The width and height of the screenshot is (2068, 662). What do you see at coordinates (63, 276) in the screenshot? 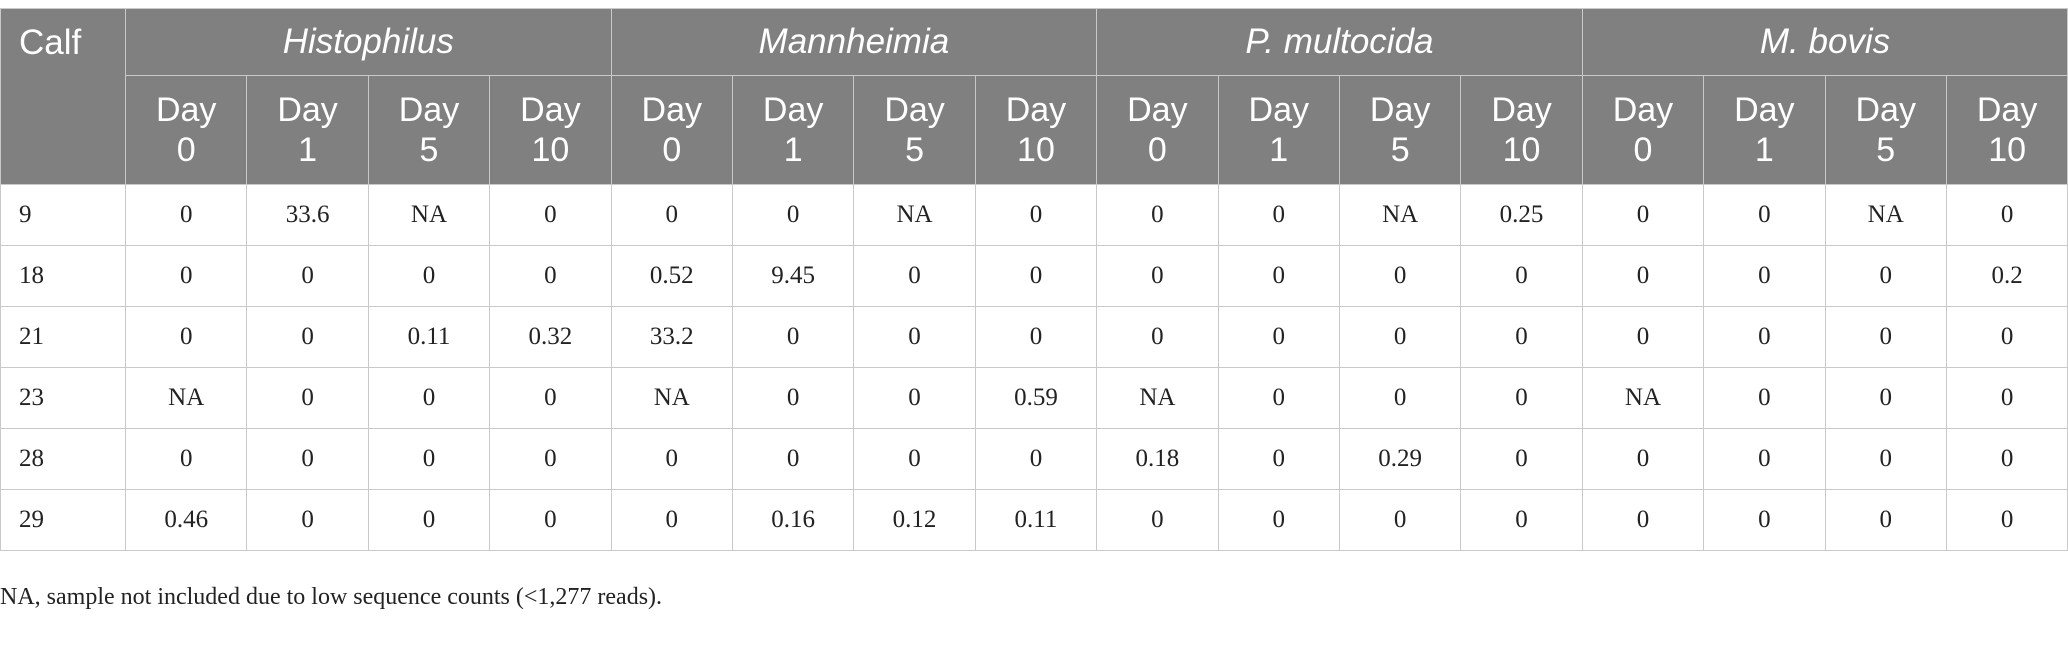
I see `calf-id-cell: 18` at bounding box center [63, 276].